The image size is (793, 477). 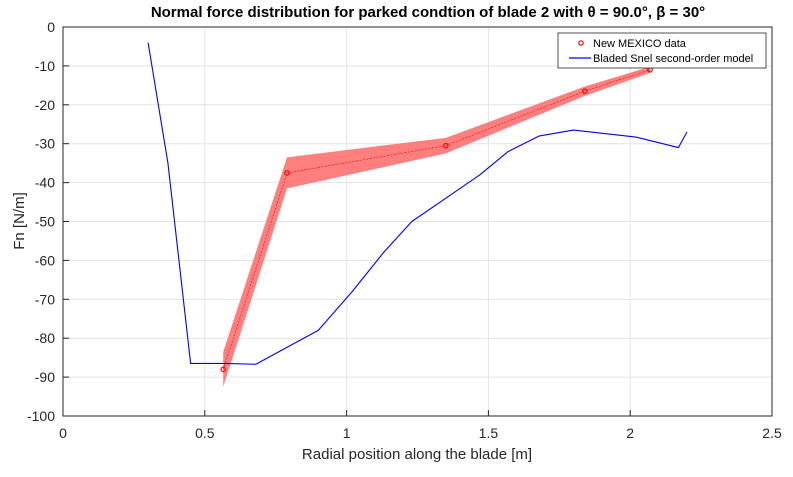 I want to click on x-tick-label: 1.5, so click(x=489, y=433).